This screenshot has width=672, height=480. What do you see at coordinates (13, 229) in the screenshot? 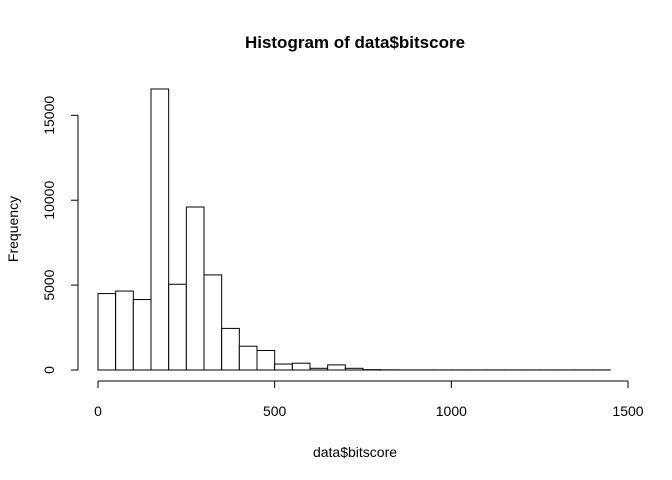
I see `y-axis-label: Frequency` at bounding box center [13, 229].